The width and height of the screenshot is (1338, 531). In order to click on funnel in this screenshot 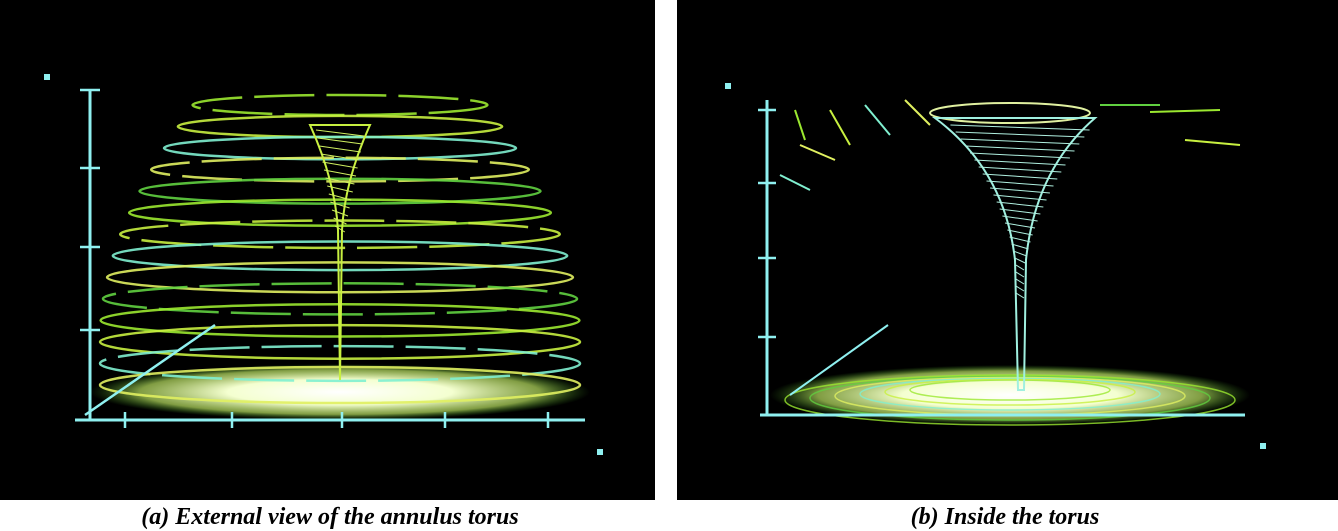, I will do `click(1014, 254)`.